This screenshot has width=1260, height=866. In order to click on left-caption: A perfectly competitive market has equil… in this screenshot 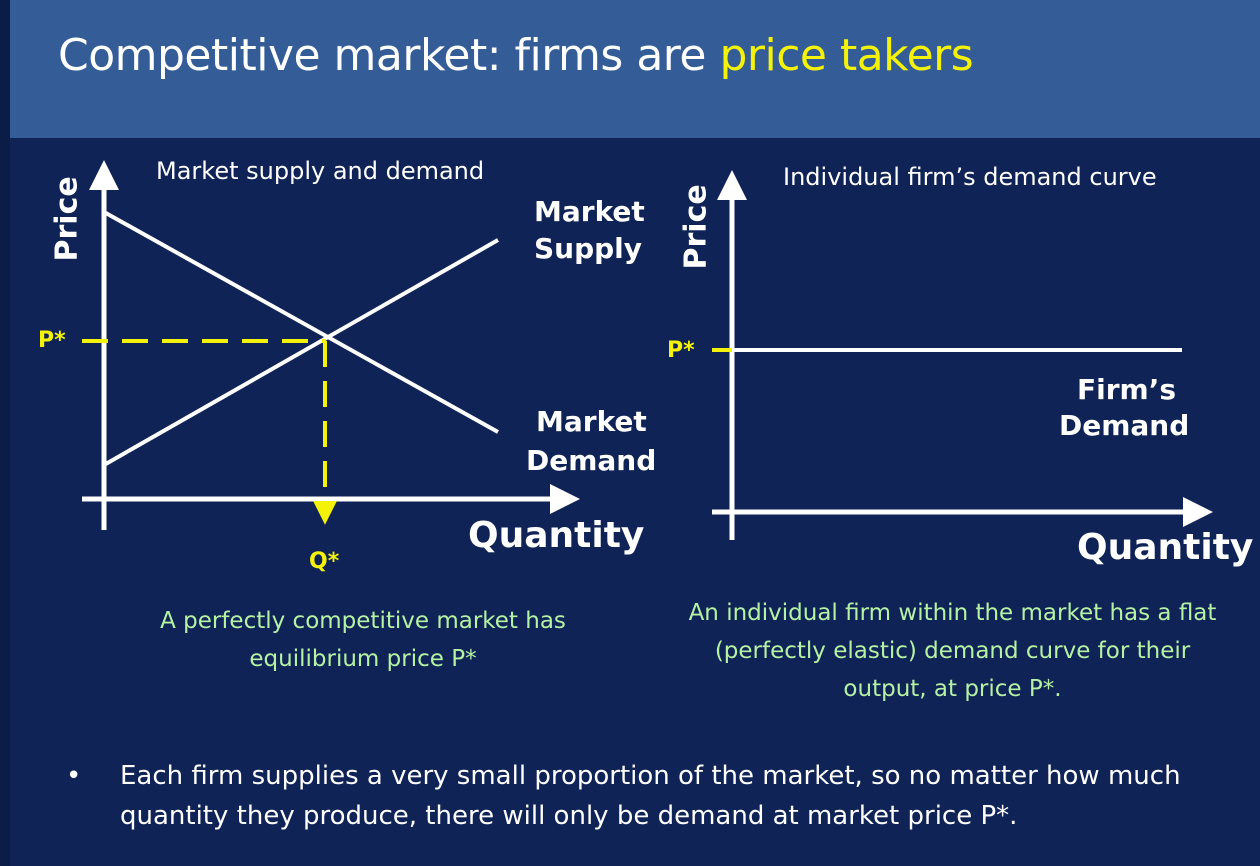, I will do `click(363, 640)`.